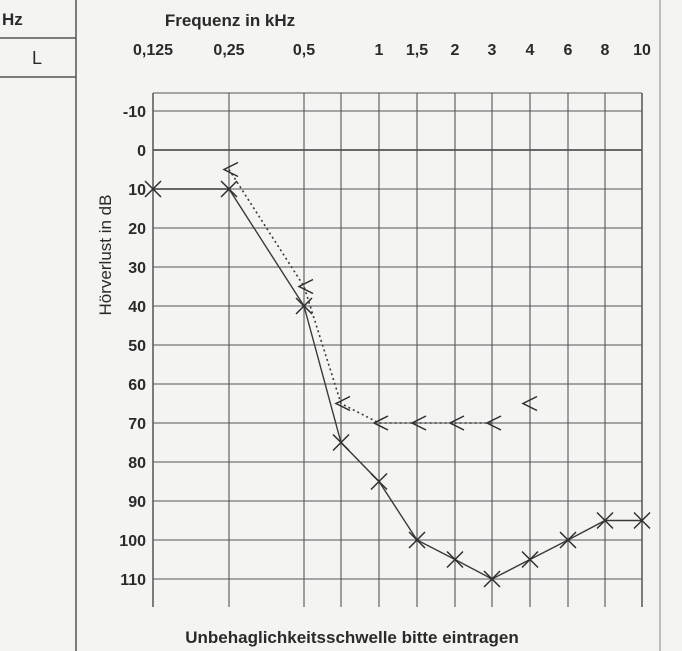 The image size is (682, 651). Describe the element at coordinates (137, 502) in the screenshot. I see `y-tick-label: 90` at that location.